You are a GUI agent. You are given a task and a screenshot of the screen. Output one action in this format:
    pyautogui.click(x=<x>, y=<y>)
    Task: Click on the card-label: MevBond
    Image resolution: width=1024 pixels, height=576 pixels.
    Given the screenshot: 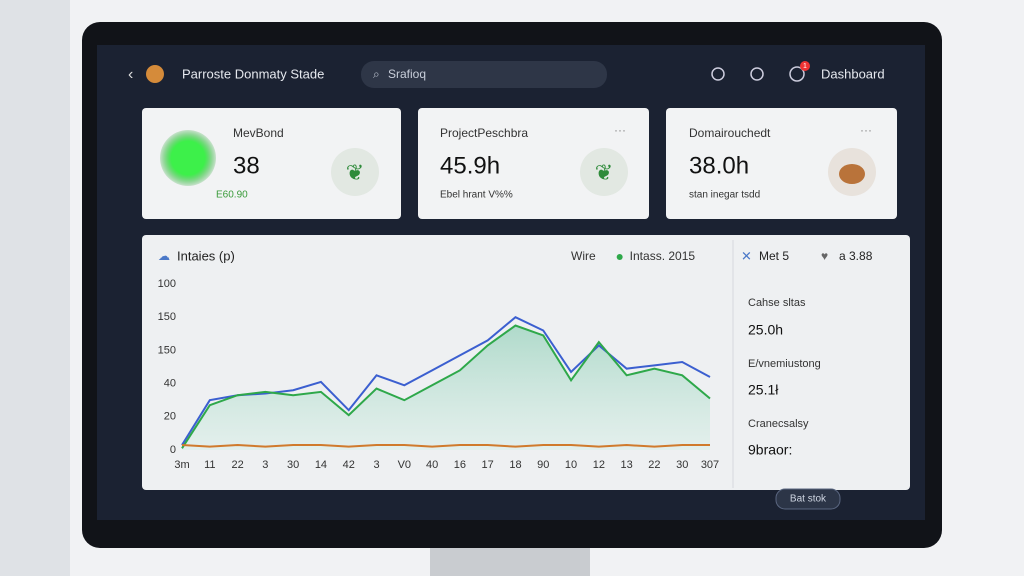 What is the action you would take?
    pyautogui.click(x=258, y=133)
    